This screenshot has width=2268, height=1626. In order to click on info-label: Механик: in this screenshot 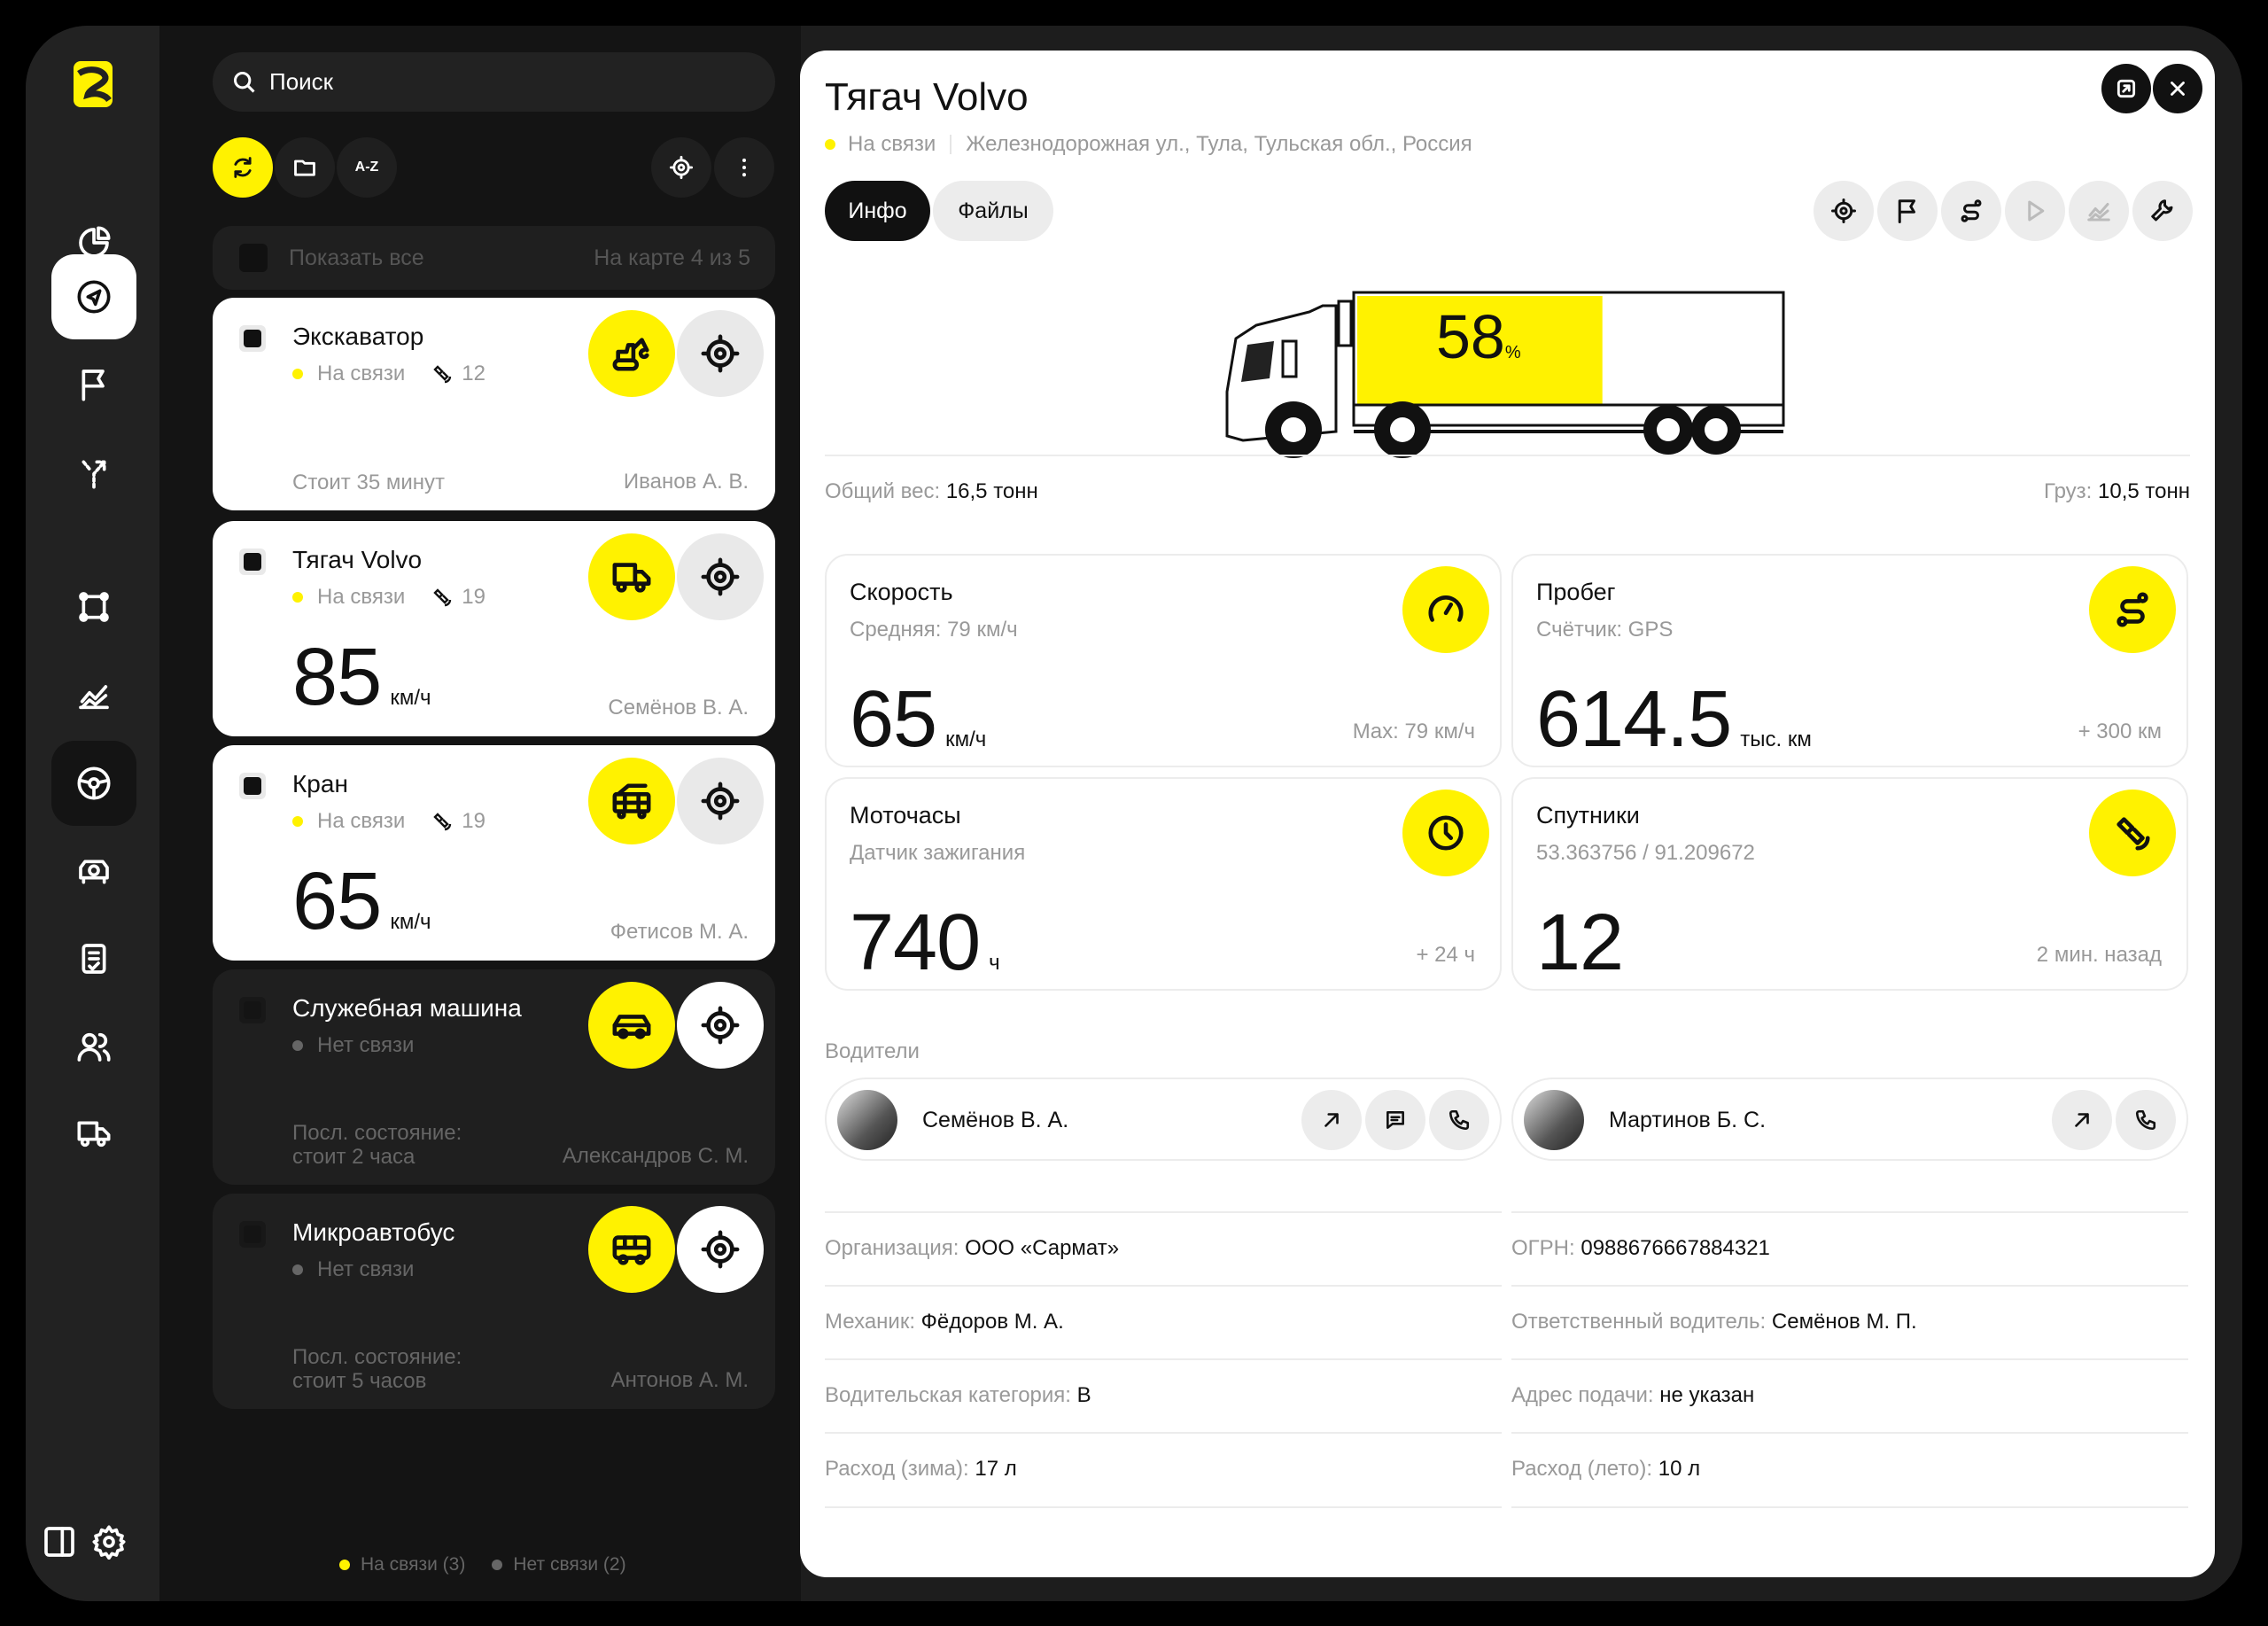, I will do `click(870, 1322)`.